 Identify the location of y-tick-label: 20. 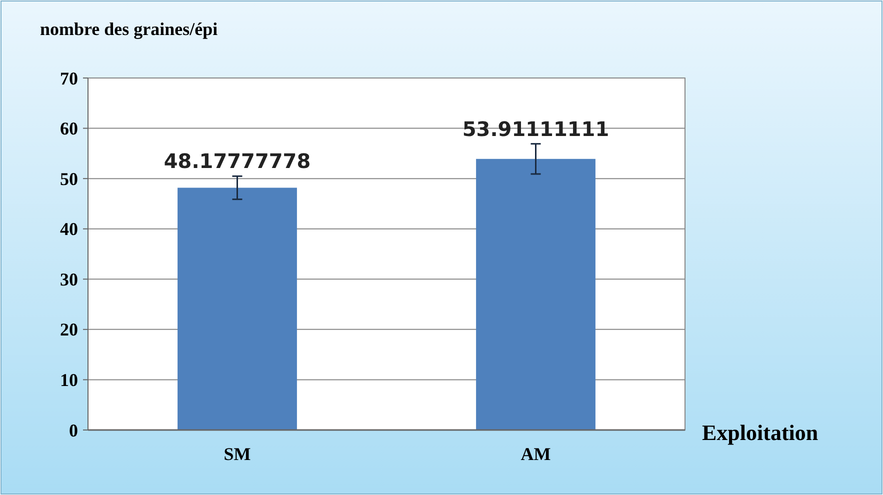
(69, 330).